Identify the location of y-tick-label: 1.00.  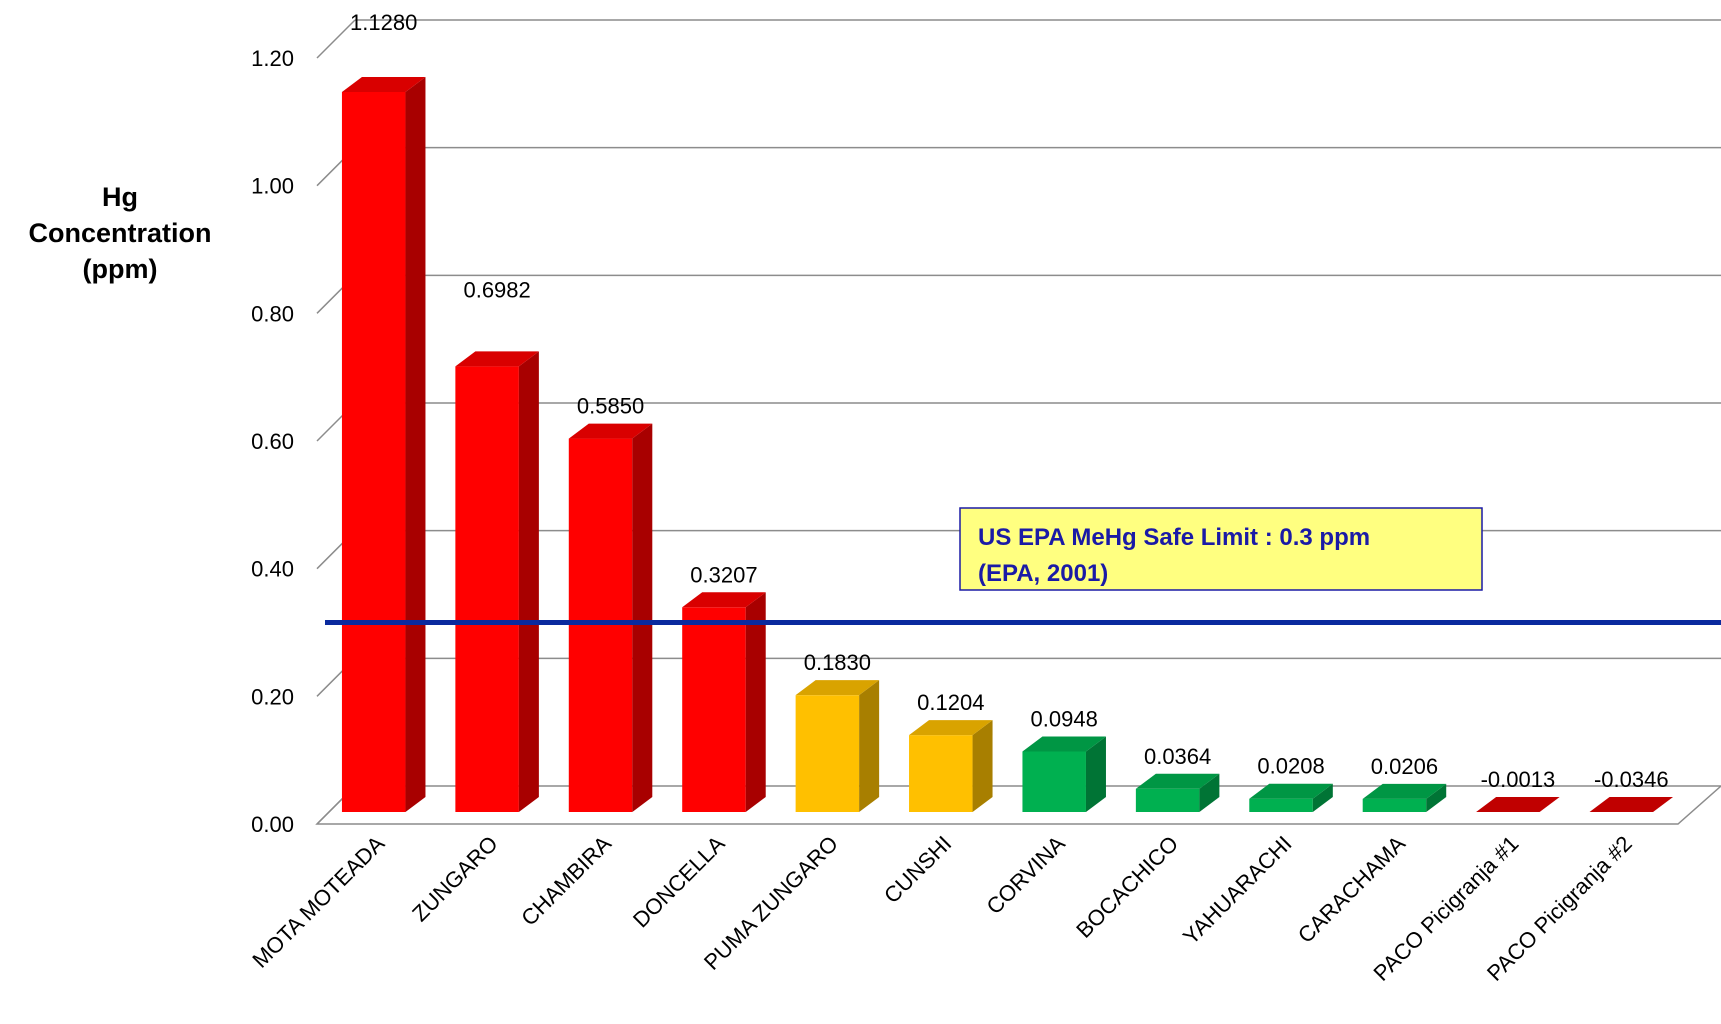
(272, 186).